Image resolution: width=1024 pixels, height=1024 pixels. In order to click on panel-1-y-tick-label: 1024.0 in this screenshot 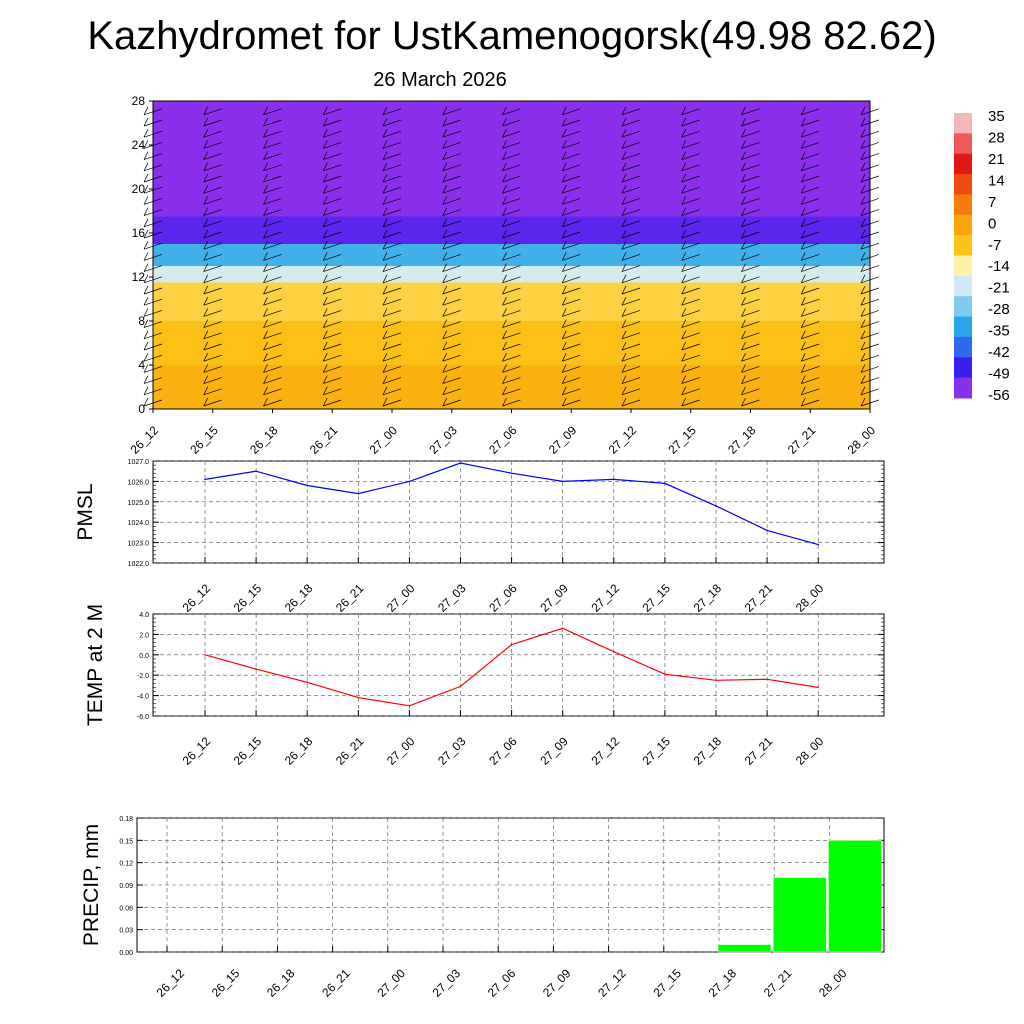, I will do `click(139, 523)`.